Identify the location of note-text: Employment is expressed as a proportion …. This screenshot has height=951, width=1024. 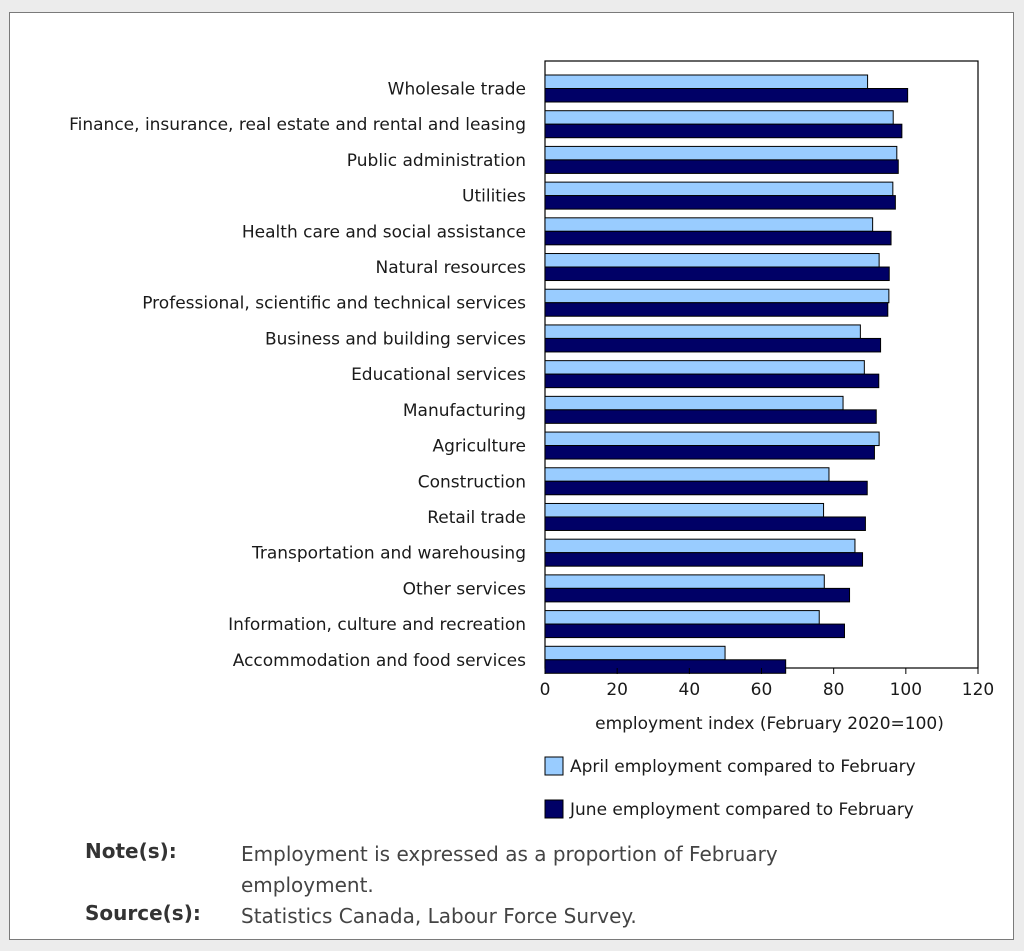
(509, 869).